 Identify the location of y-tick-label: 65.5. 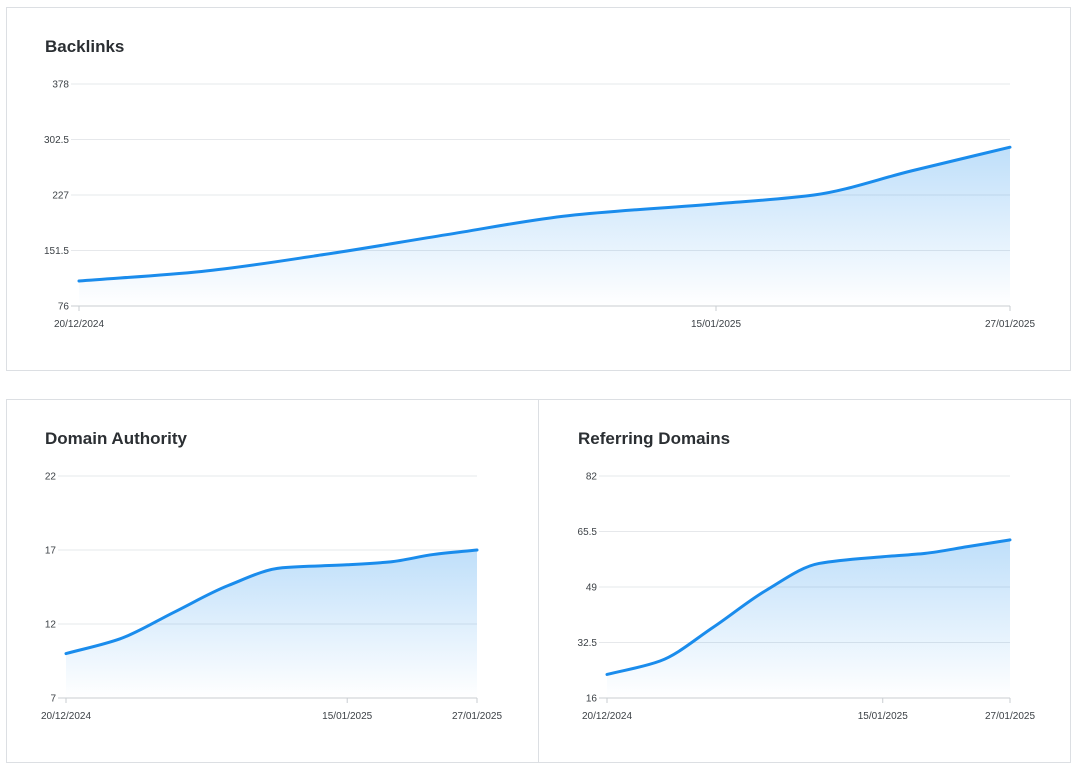
(588, 532).